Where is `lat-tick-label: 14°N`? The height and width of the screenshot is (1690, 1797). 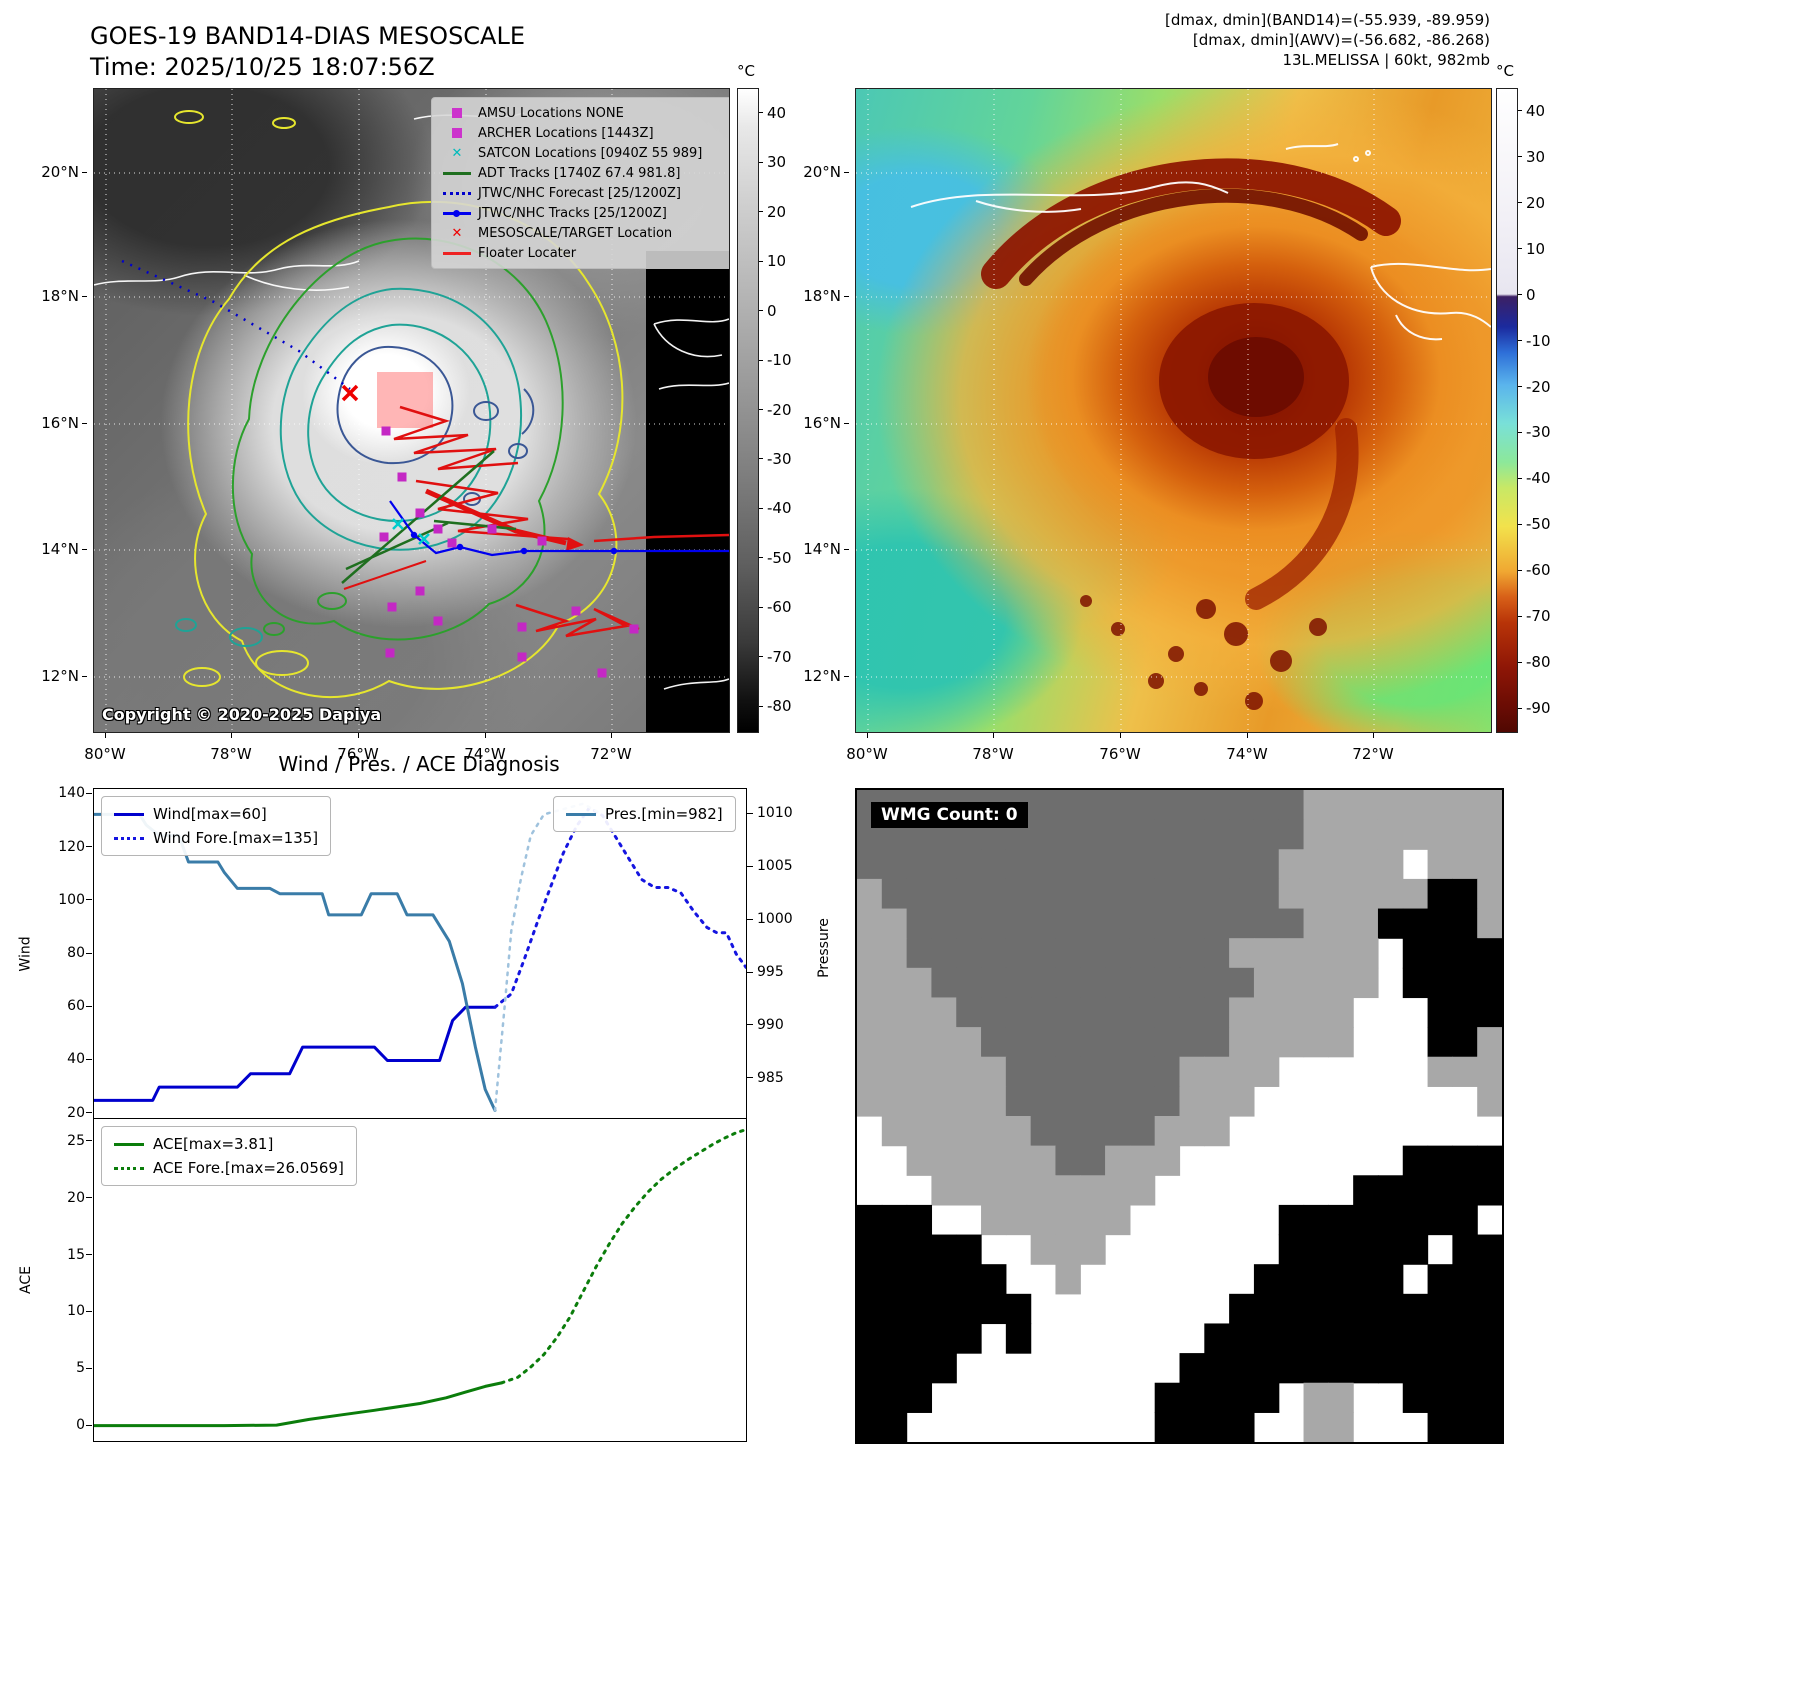
lat-tick-label: 14°N is located at coordinates (822, 549).